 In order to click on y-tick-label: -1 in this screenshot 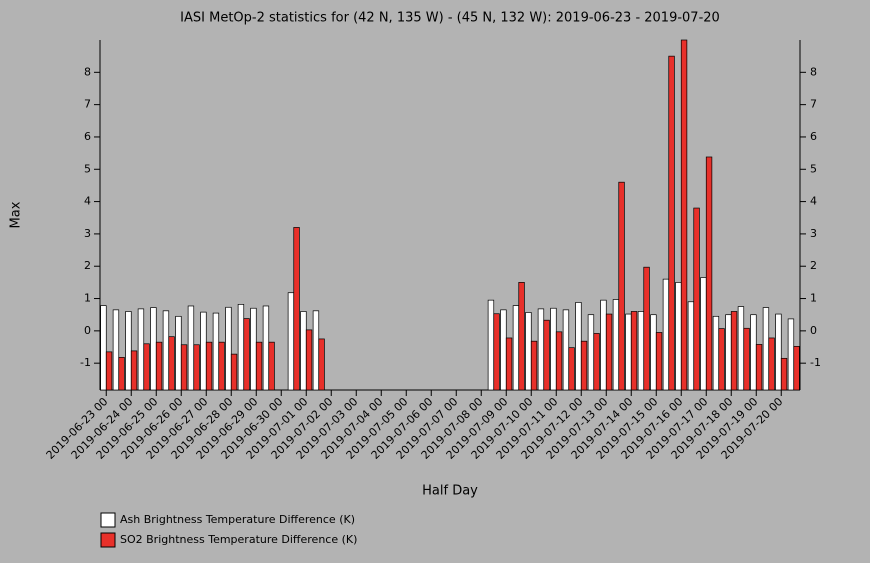, I will do `click(85, 362)`.